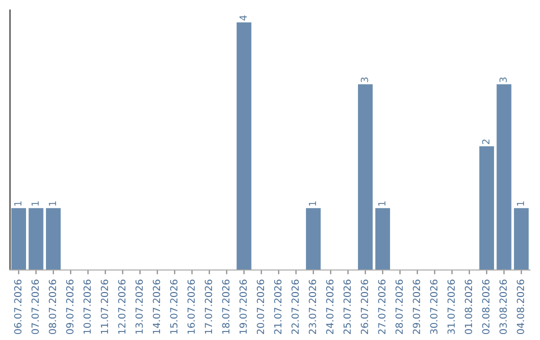 This screenshot has height=340, width=540. What do you see at coordinates (70, 307) in the screenshot?
I see `x-tick-label: 09.07.2026` at bounding box center [70, 307].